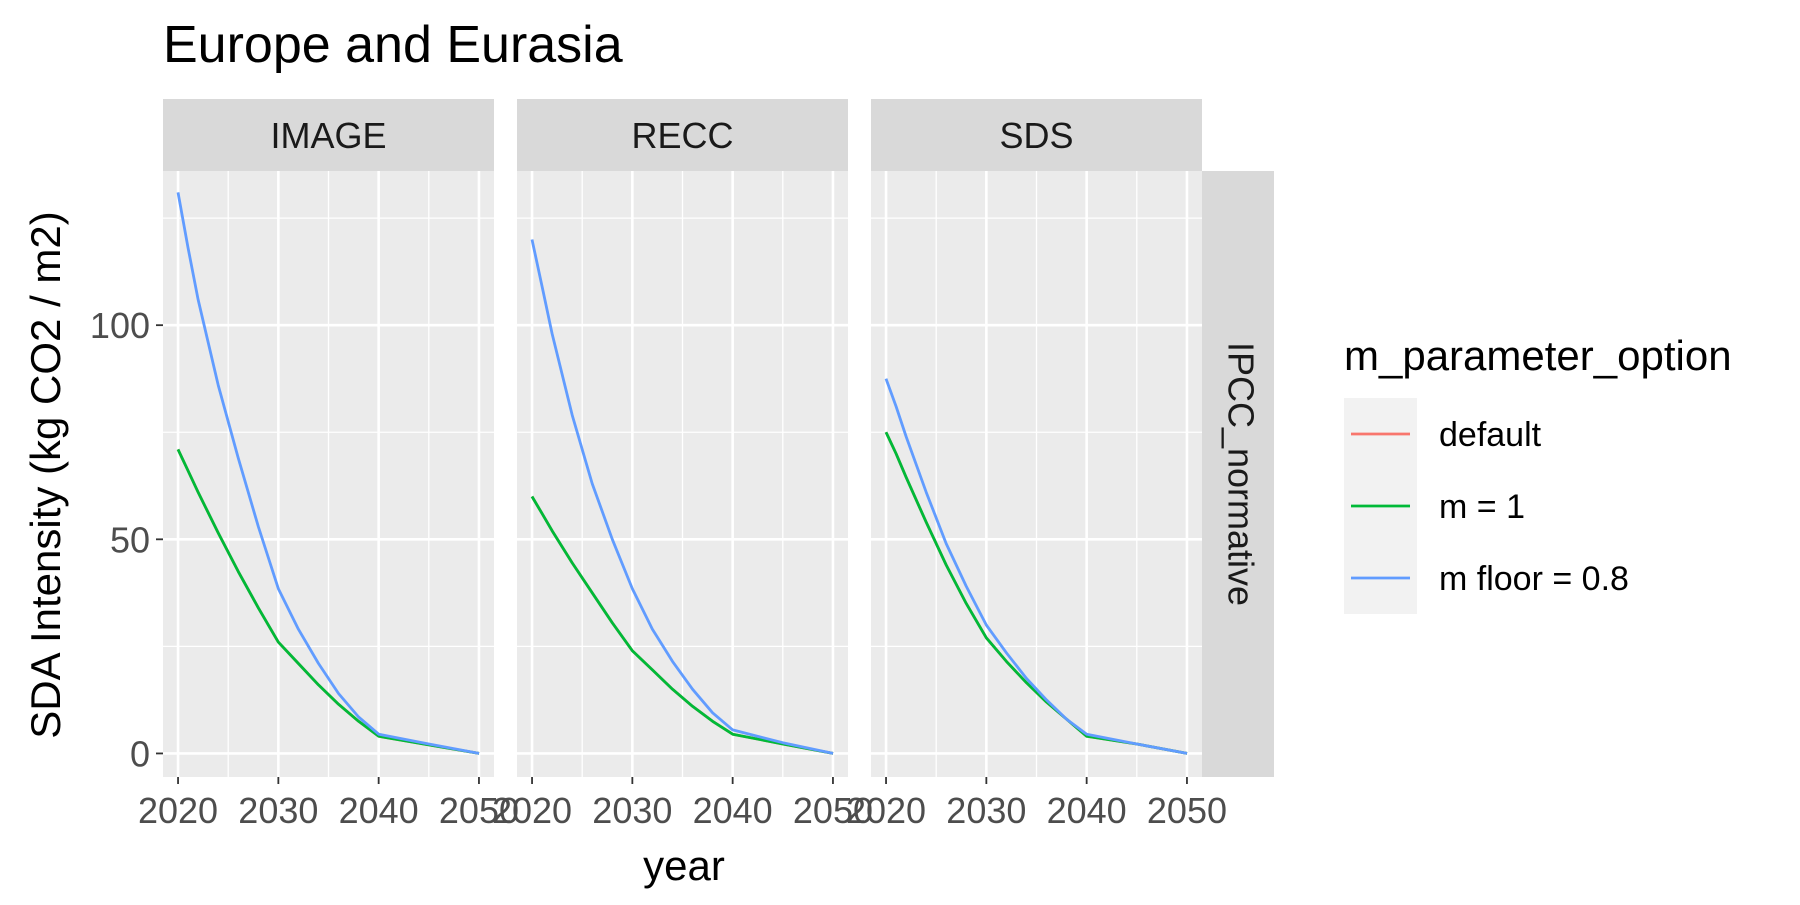 This screenshot has width=1800, height=905. I want to click on y-axis-title: SDA Intensity (kg CO2 / m2), so click(45, 475).